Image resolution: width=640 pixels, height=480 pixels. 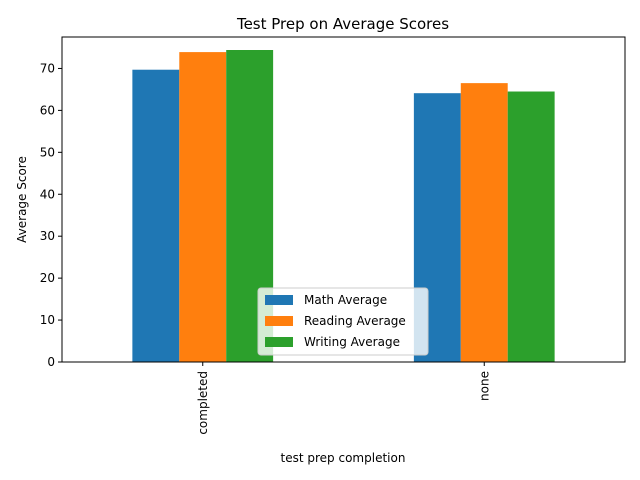 I want to click on legend-label: Writing Average, so click(x=352, y=342).